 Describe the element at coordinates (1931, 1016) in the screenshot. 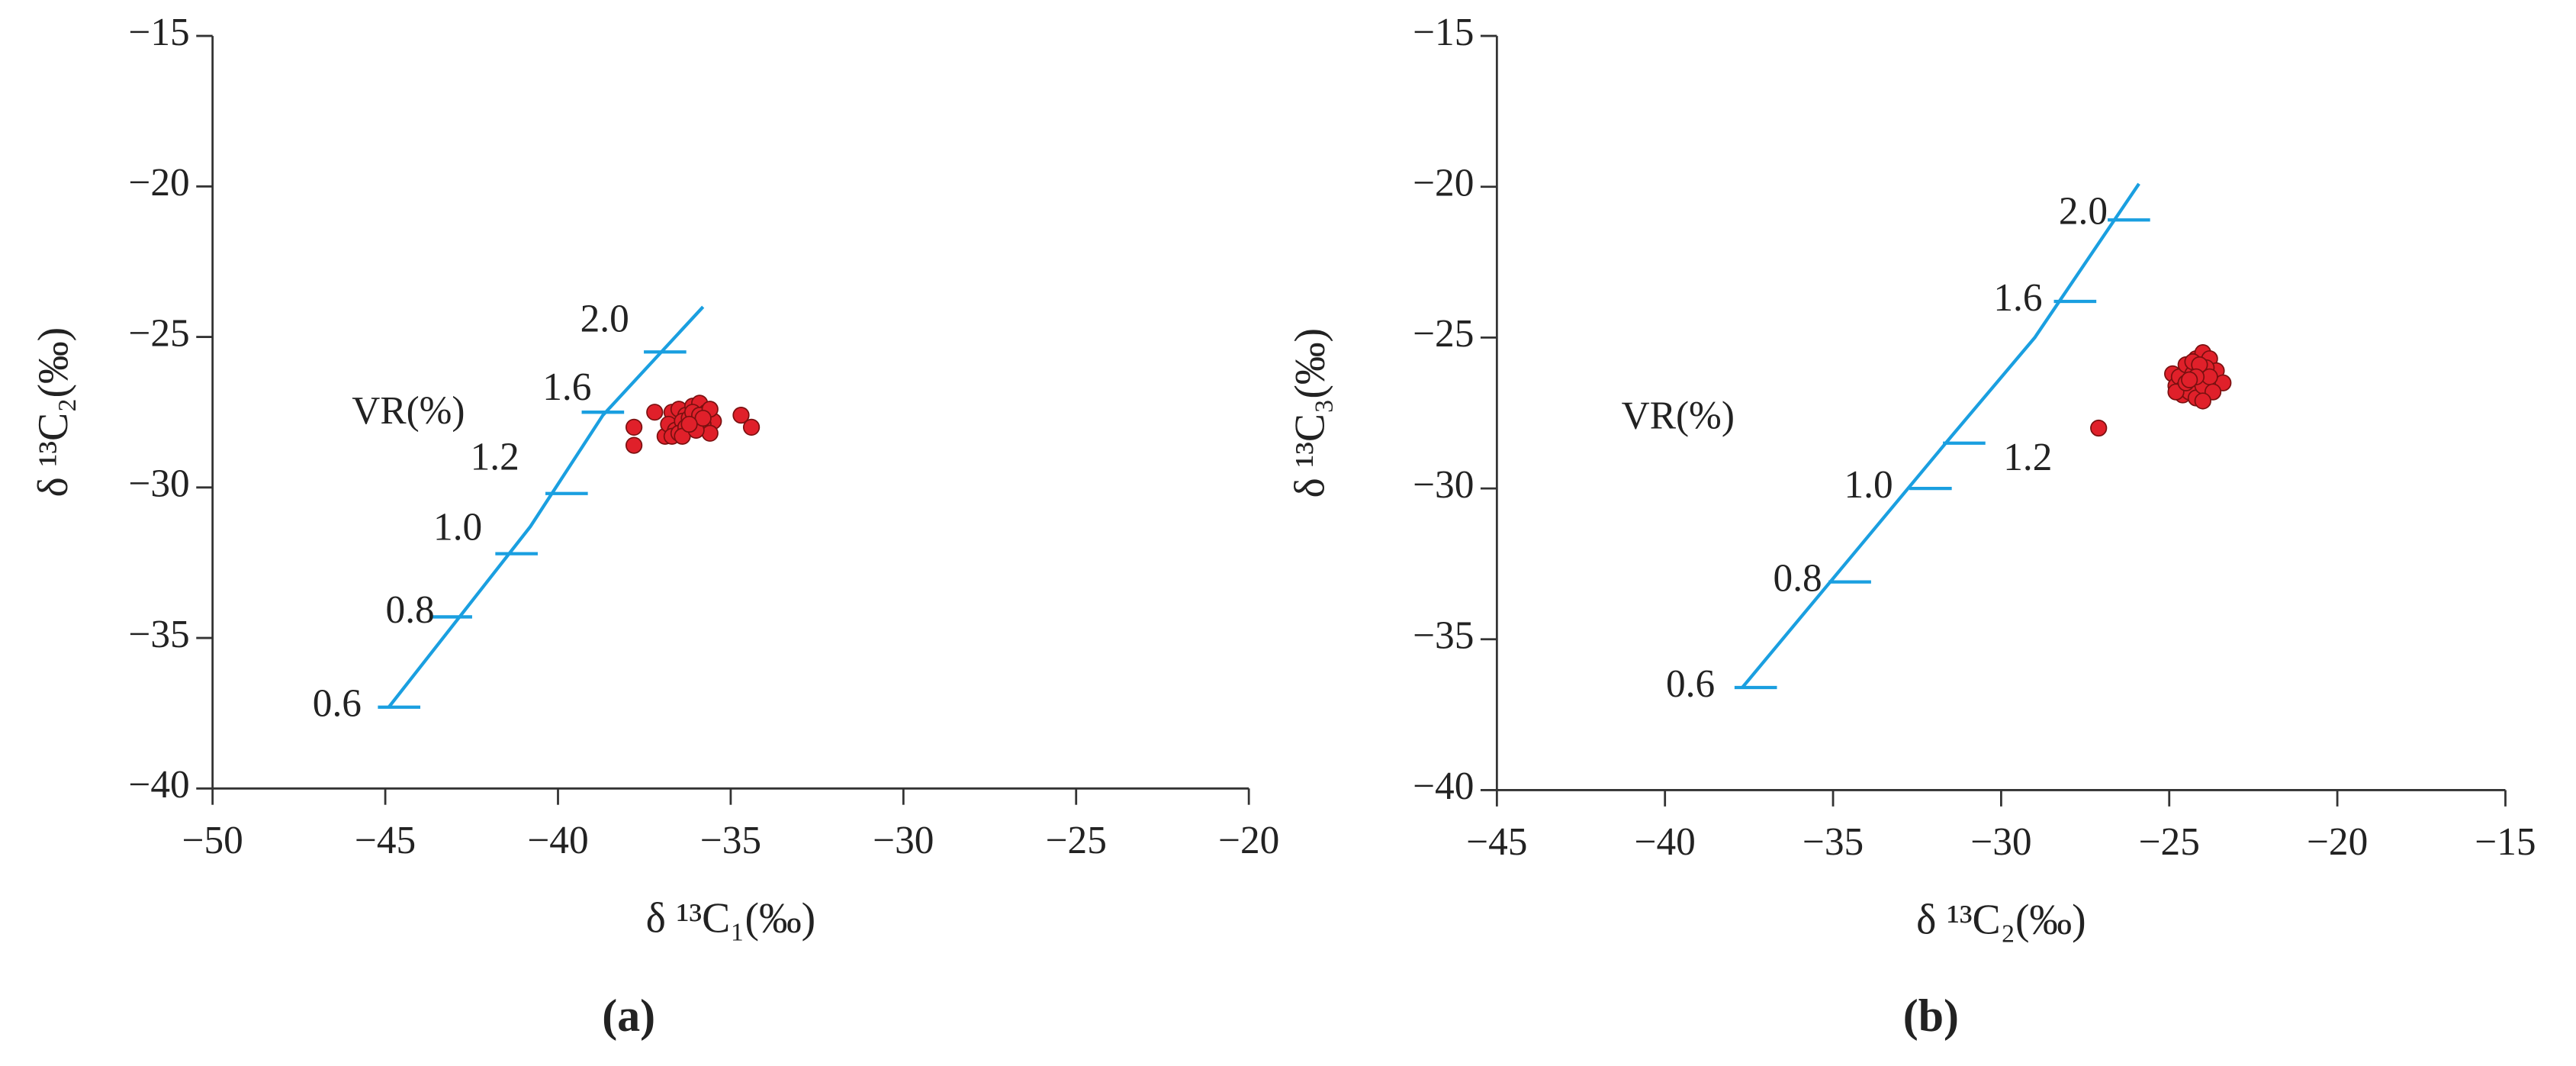

I see `panel-label: (b)` at that location.